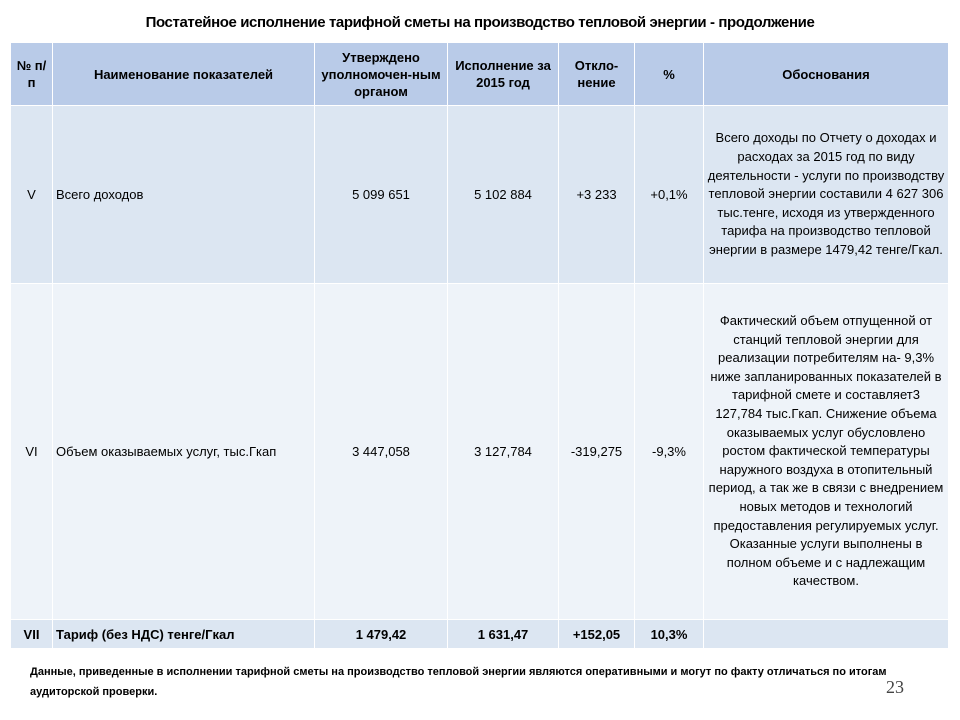 Image resolution: width=960 pixels, height=720 pixels. Describe the element at coordinates (183, 634) in the screenshot. I see `row-name: Тариф (без НДС) тенге/Гкал` at that location.